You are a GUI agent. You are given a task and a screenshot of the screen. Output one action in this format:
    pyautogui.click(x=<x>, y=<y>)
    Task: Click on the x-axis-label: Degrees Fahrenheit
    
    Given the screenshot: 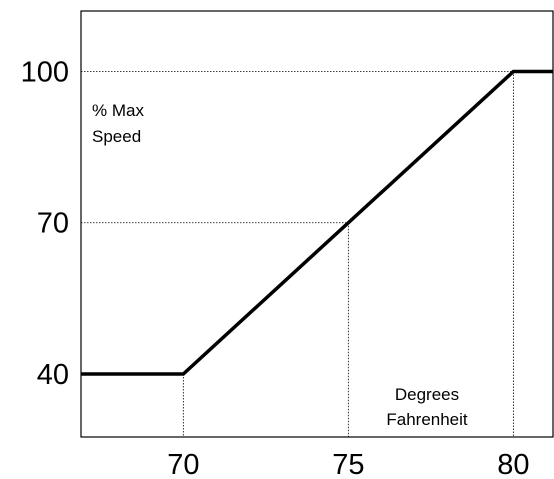 What is the action you would take?
    pyautogui.click(x=427, y=407)
    